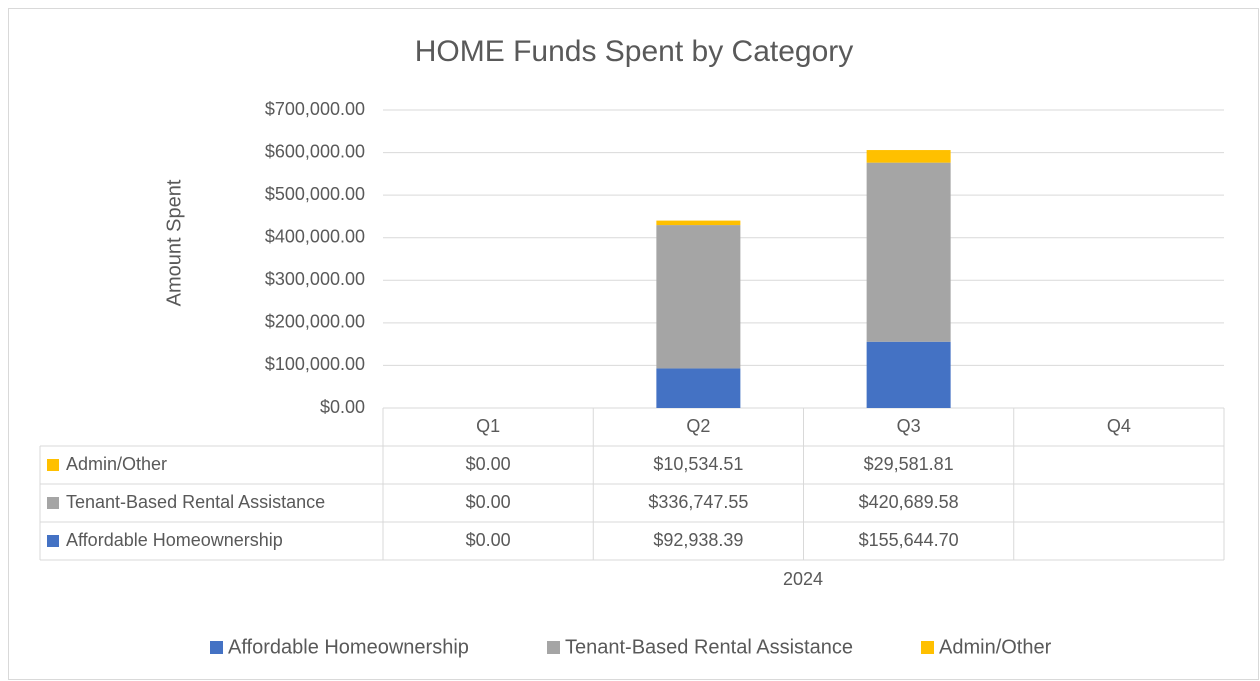 The image size is (1260, 681). Describe the element at coordinates (709, 647) in the screenshot. I see `legend-label: Tenant-Based Rental Assistance` at that location.